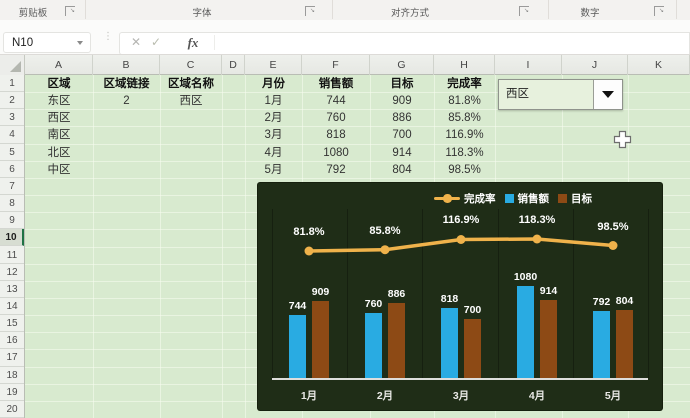 The image size is (690, 418). I want to click on row-header-19: 19, so click(12, 392).